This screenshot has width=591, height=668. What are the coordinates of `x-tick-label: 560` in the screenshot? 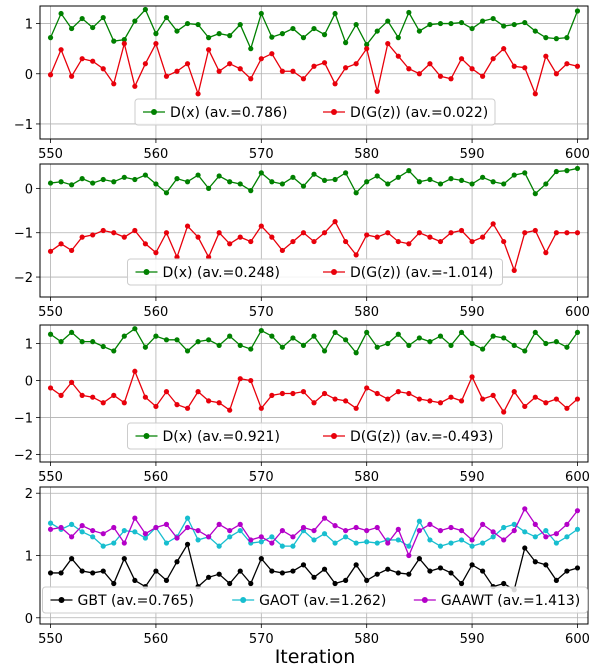 It's located at (156, 154).